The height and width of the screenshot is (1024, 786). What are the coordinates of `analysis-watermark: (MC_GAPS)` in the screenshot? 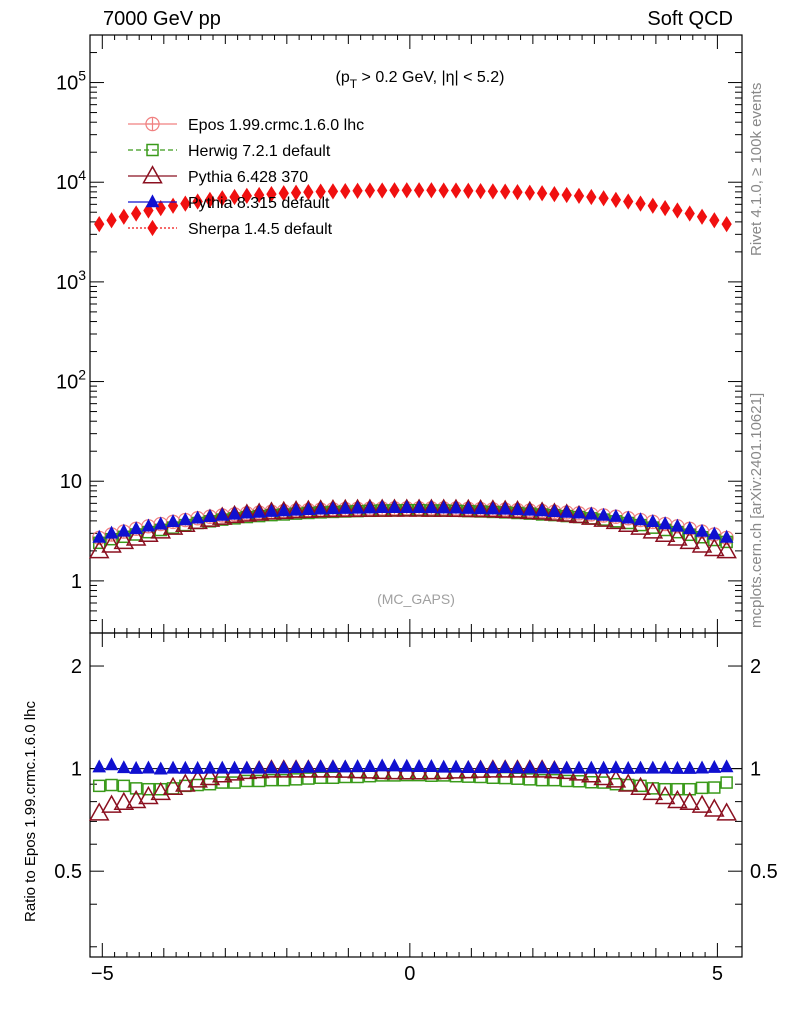 It's located at (416, 599).